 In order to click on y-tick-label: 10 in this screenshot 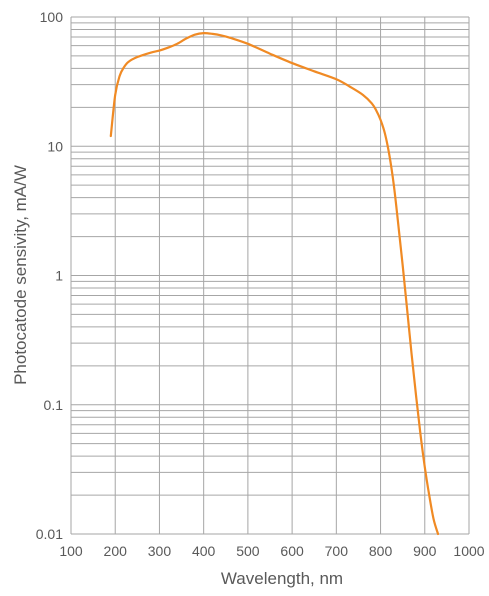, I will do `click(55, 146)`.